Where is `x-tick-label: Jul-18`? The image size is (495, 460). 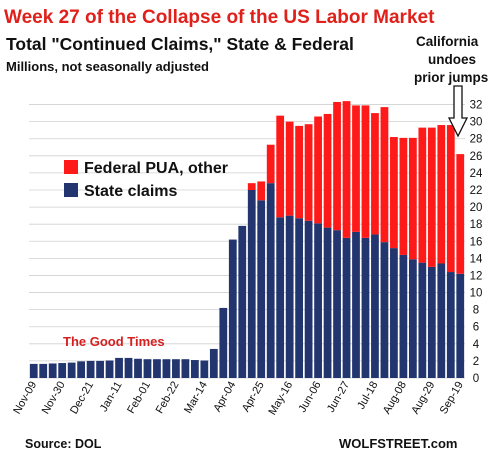 x-tick-label: Jul-18 is located at coordinates (367, 396).